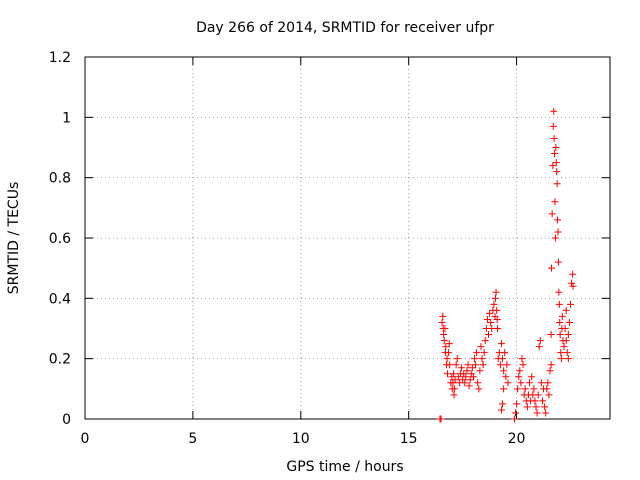 The width and height of the screenshot is (640, 480). Describe the element at coordinates (14, 238) in the screenshot. I see `y-axis-title: SRMTID / TECUs` at that location.